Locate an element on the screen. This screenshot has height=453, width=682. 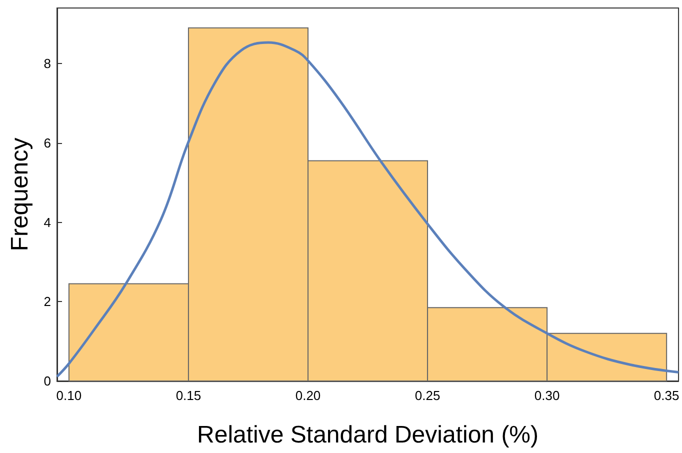
y-axis-title: Frequency is located at coordinates (20, 195).